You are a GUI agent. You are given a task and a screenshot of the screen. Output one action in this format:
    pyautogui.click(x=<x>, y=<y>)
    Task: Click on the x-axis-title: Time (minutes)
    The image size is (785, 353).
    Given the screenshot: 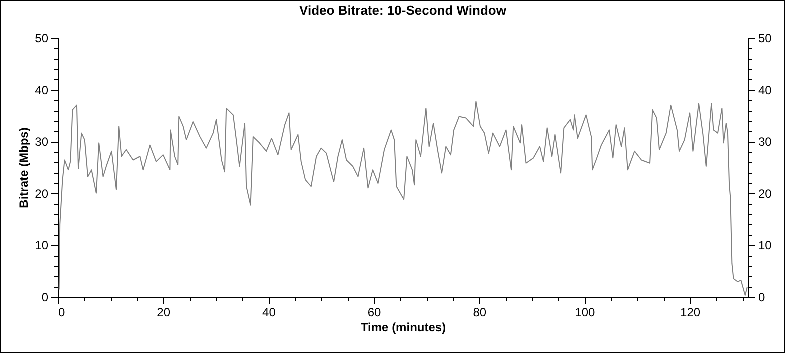 What is the action you would take?
    pyautogui.click(x=403, y=327)
    